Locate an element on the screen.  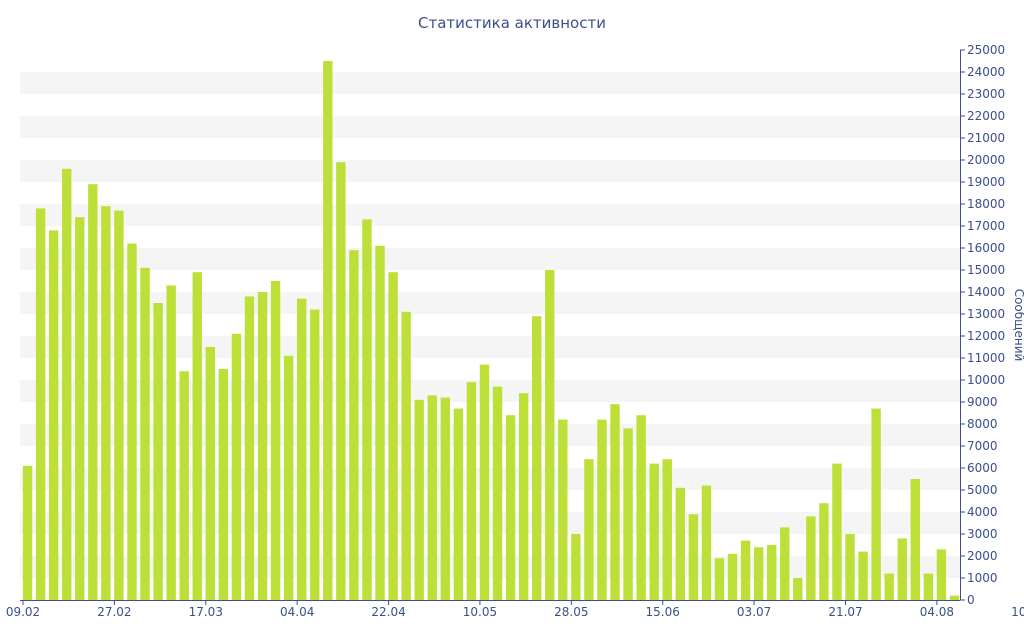
y-tick-label: 22000 is located at coordinates (986, 116).